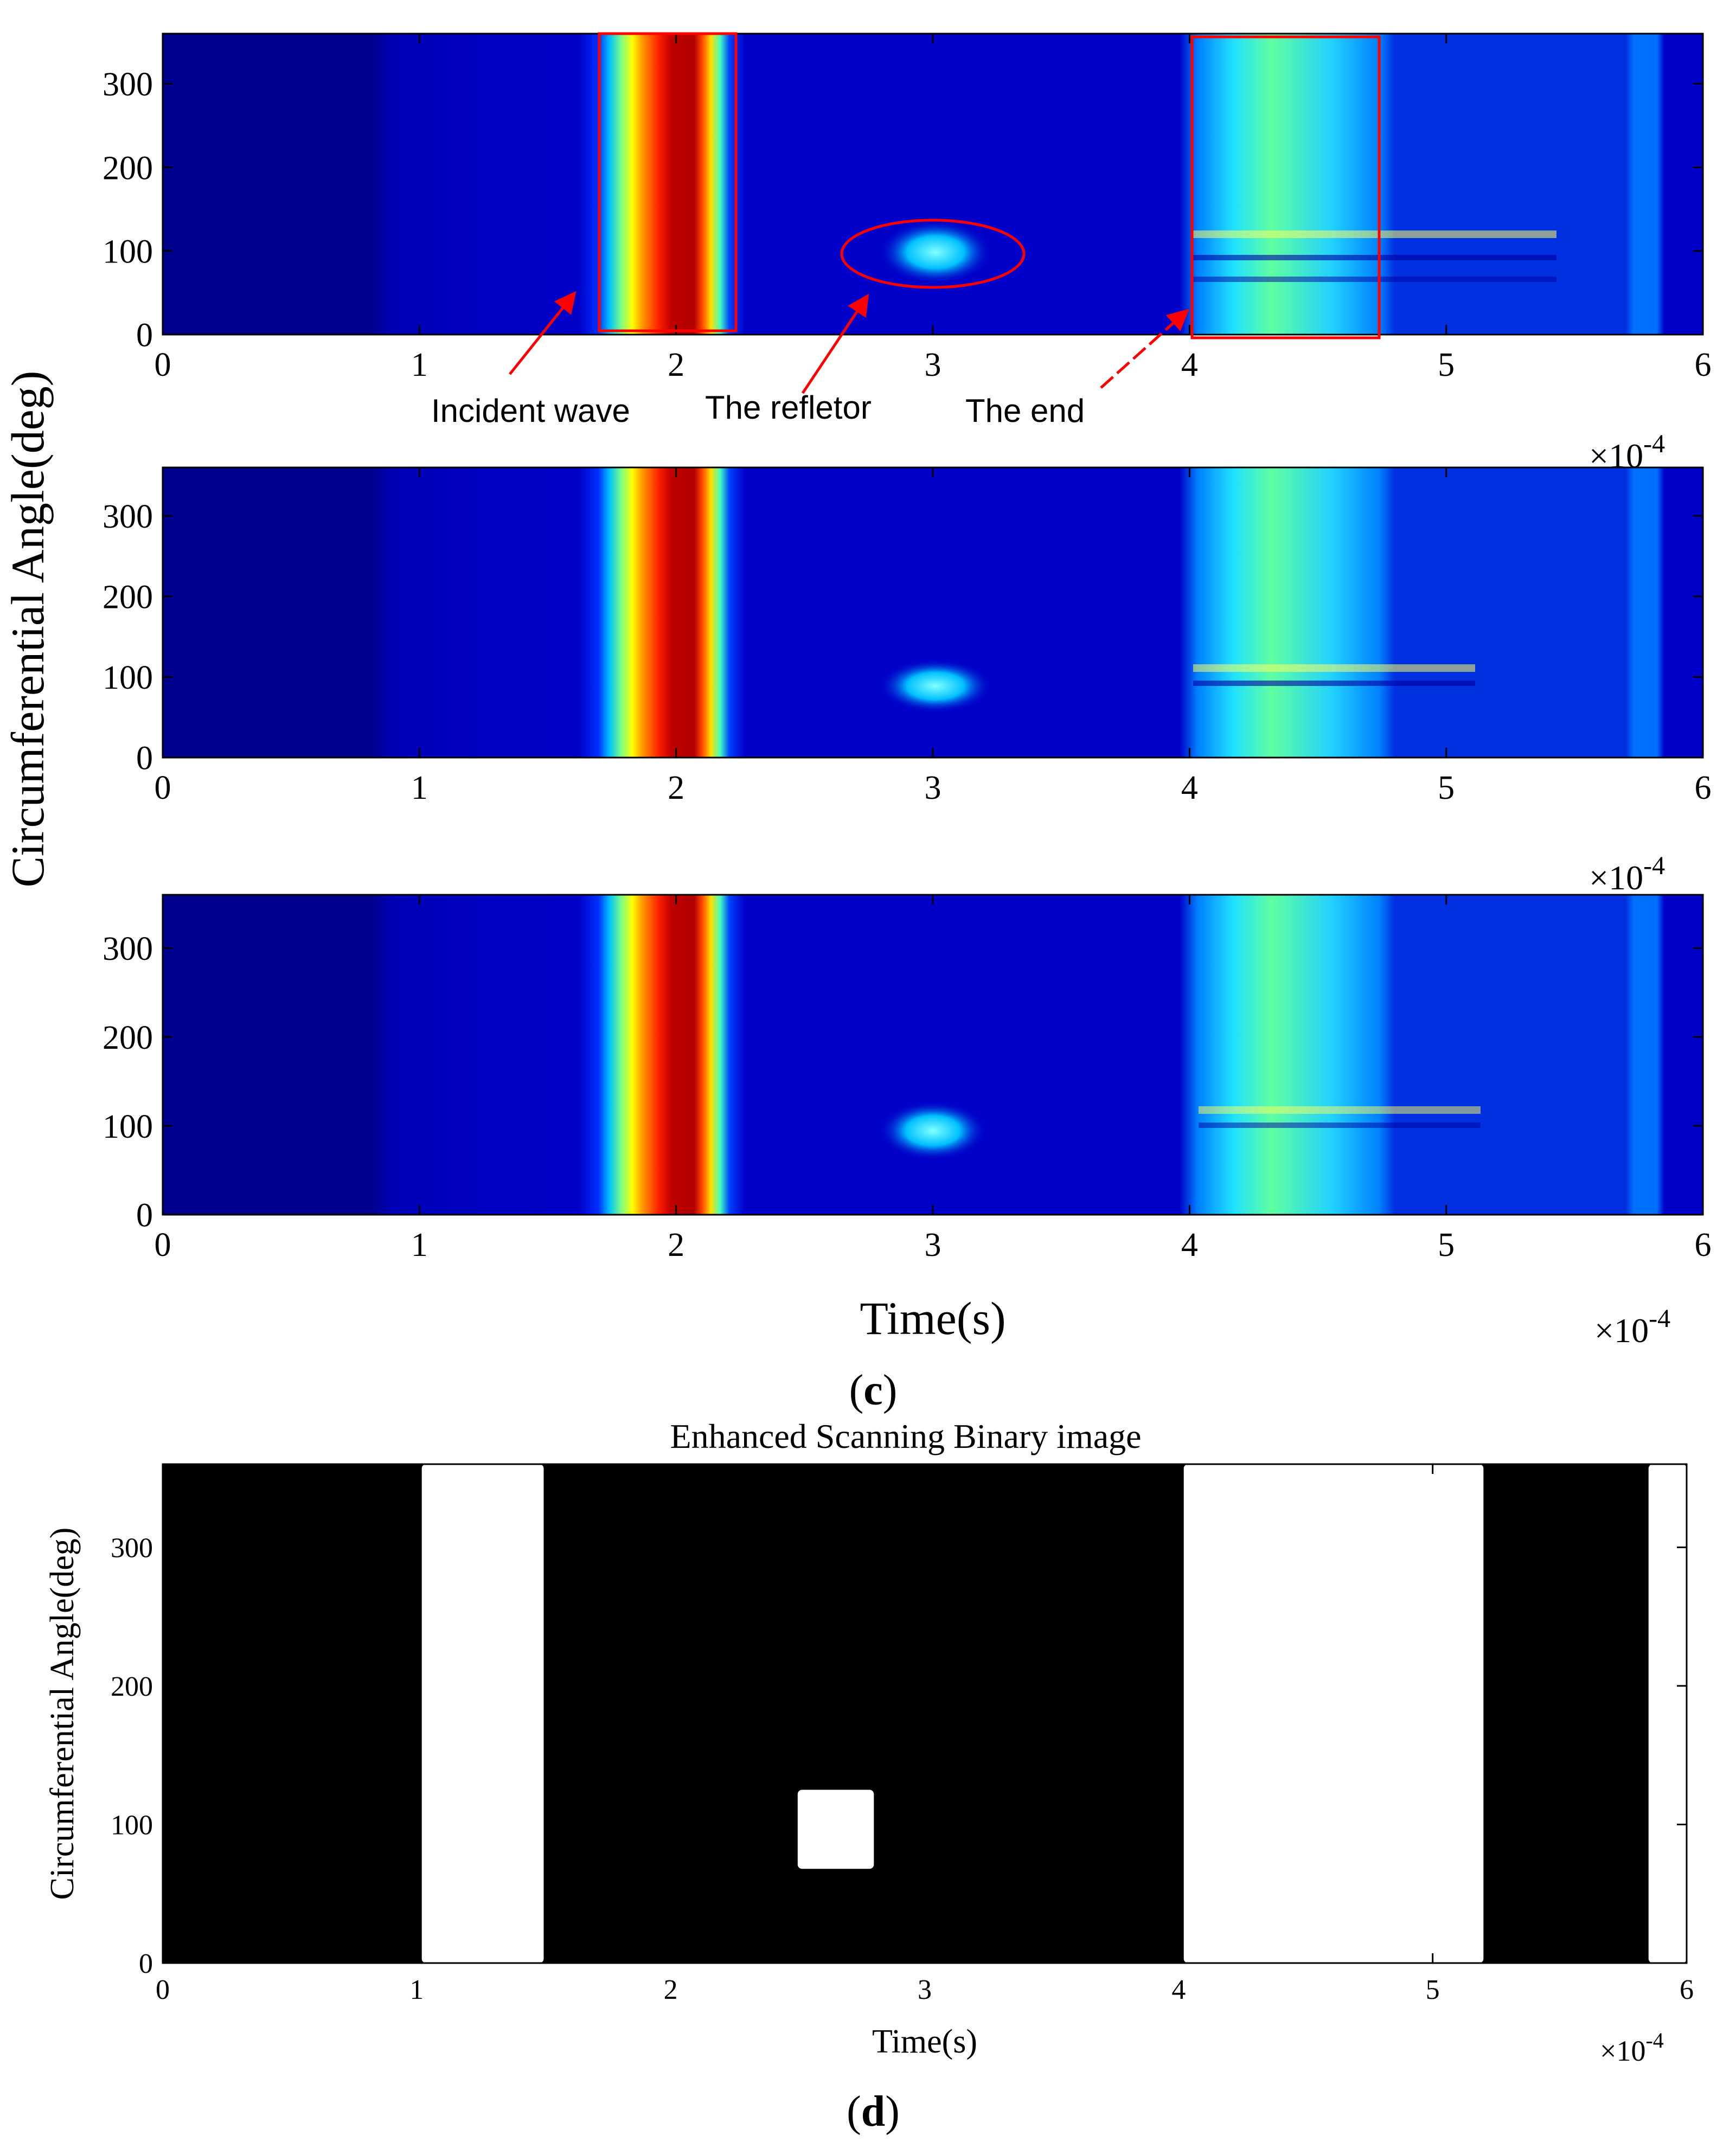 The image size is (1736, 2142). I want to click on end-box, so click(1285, 187).